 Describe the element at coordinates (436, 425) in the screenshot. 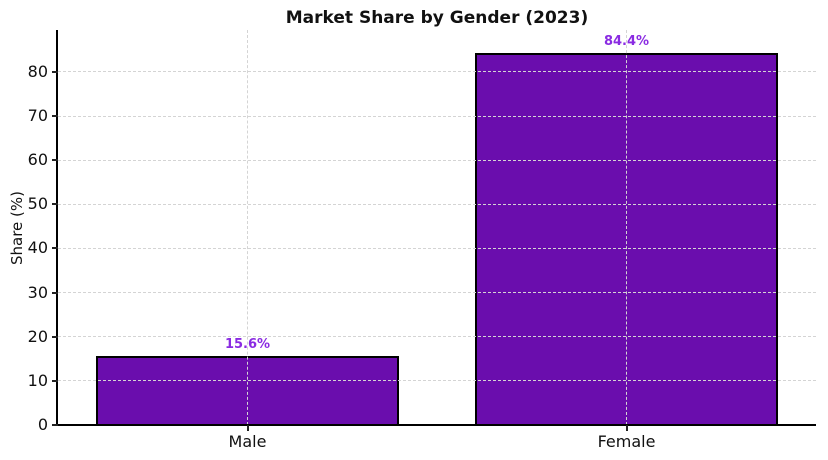

I see `bottom-spine` at that location.